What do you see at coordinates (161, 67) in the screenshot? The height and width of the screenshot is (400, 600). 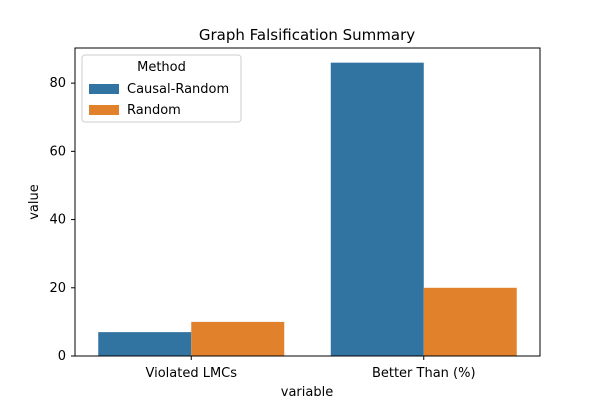 I see `legend-title: Method` at bounding box center [161, 67].